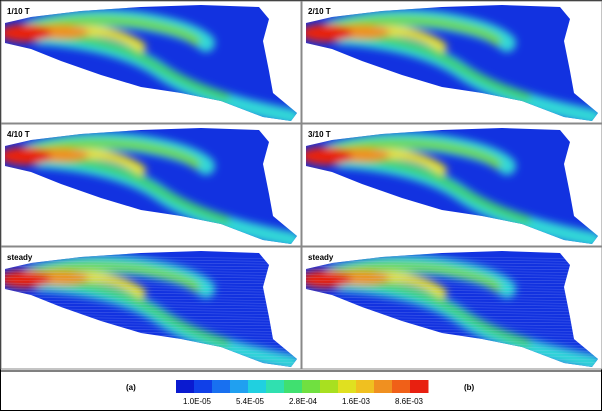 The width and height of the screenshot is (602, 411). Describe the element at coordinates (469, 387) in the screenshot. I see `caption: (b)` at that location.